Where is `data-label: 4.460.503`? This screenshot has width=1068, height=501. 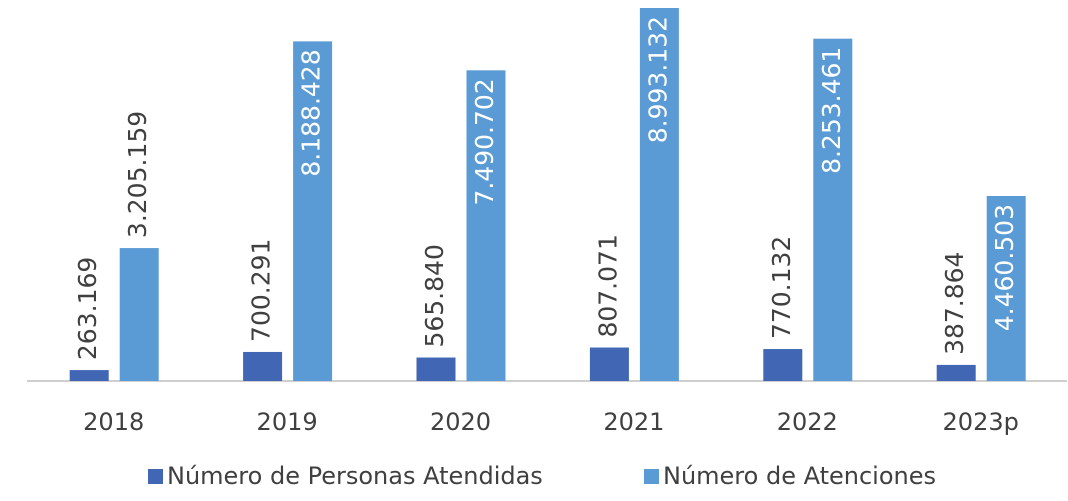
data-label: 4.460.503 is located at coordinates (1004, 267).